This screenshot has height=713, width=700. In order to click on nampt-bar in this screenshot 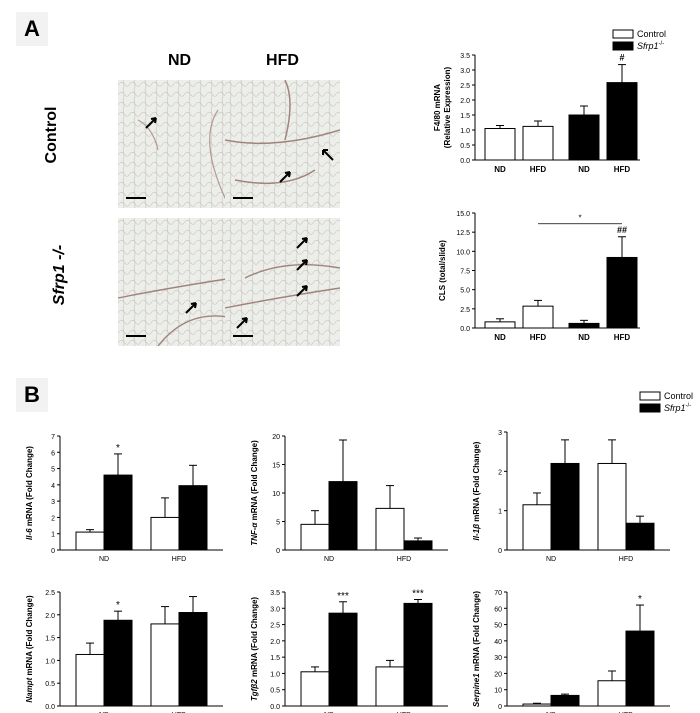, I will do `click(90, 680)`.